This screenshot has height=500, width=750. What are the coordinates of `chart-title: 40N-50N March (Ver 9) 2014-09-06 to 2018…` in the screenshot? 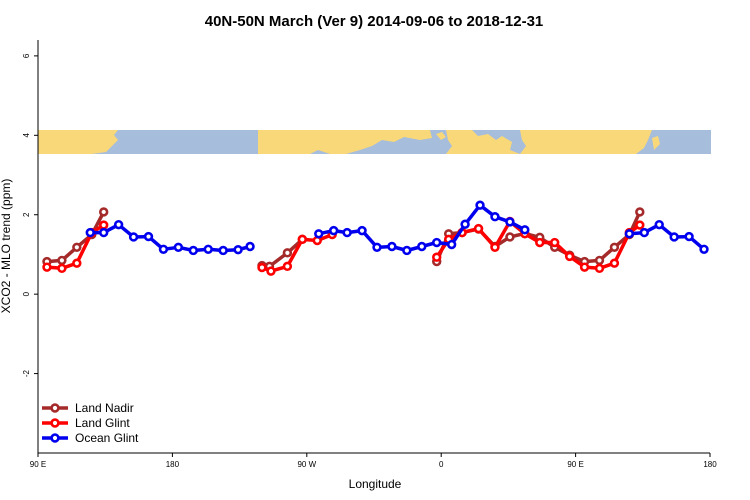 It's located at (374, 21).